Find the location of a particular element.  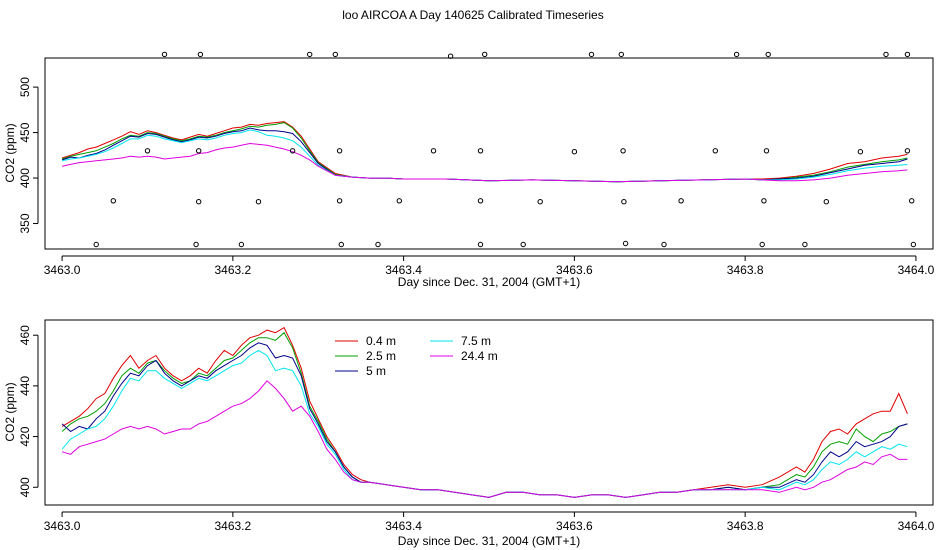

series-lines is located at coordinates (484, 152).